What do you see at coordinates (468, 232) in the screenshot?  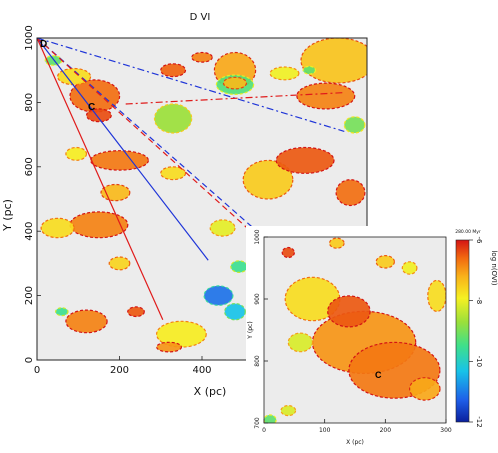 I see `inset-title: 280.00 Myr` at bounding box center [468, 232].